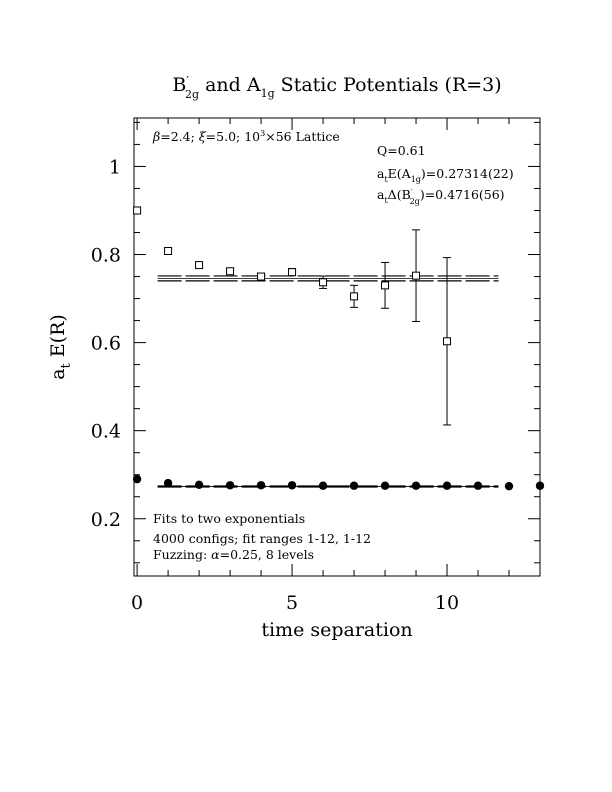  Describe the element at coordinates (441, 196) in the screenshot. I see `energy-b2g-annotation: atΔ(B′ 2g)=0.4716(56)` at that location.